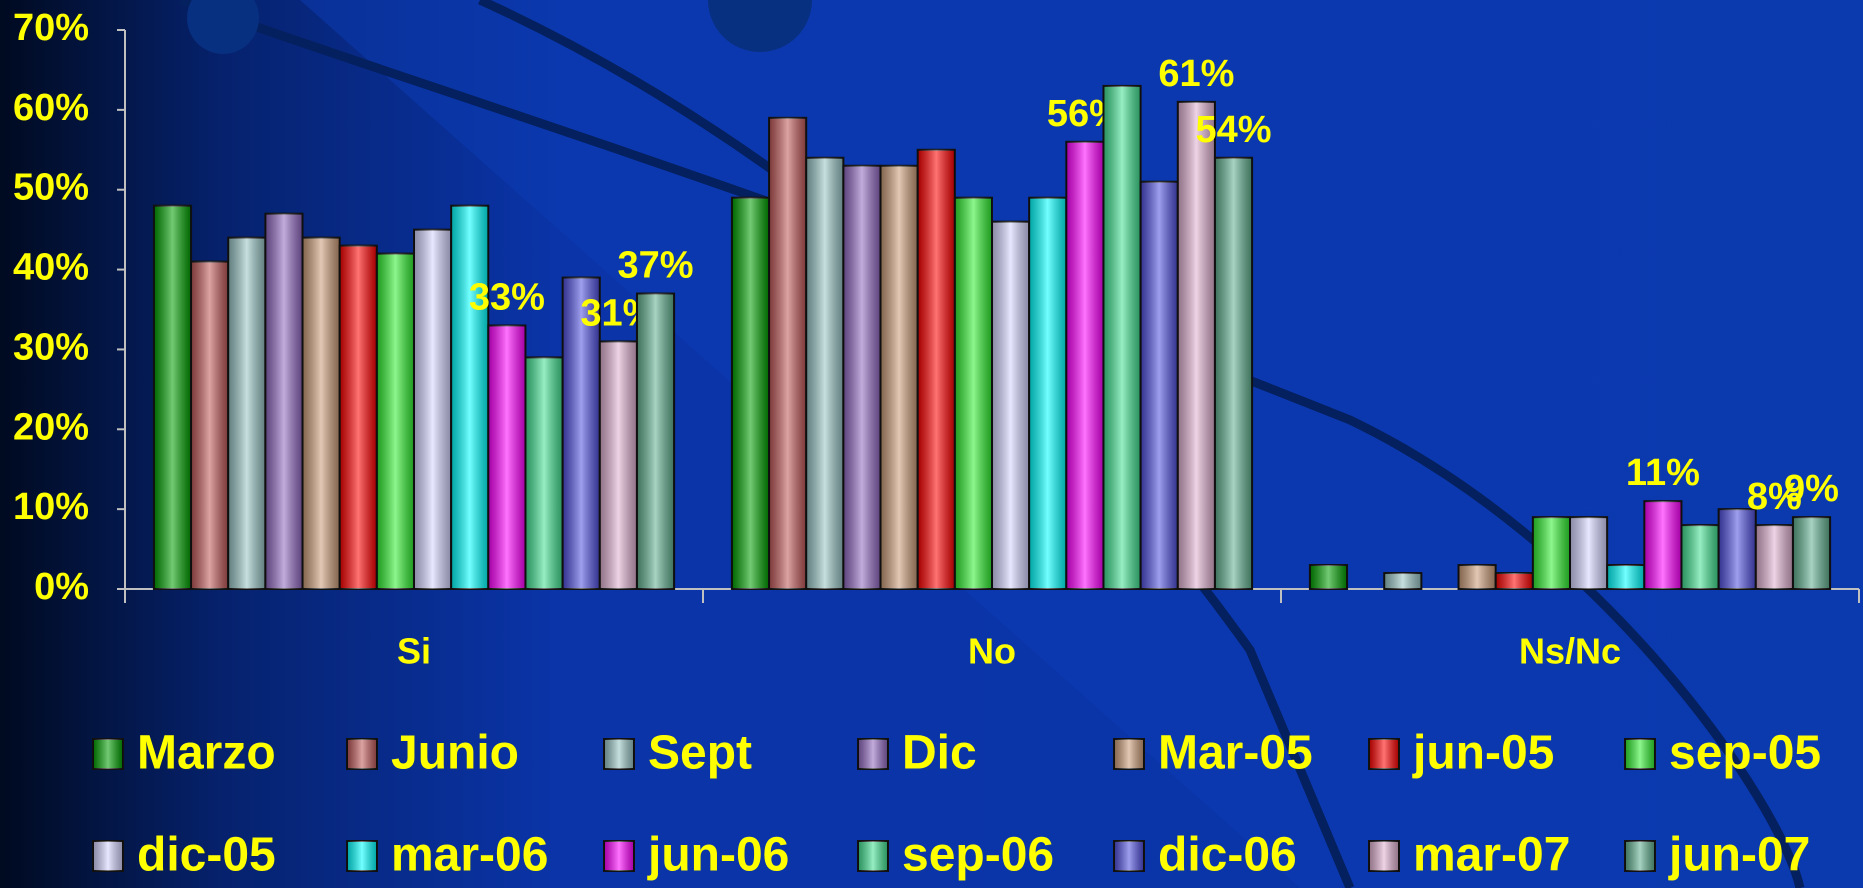 This screenshot has height=888, width=1863. What do you see at coordinates (718, 855) in the screenshot?
I see `legend-label: jun-06` at bounding box center [718, 855].